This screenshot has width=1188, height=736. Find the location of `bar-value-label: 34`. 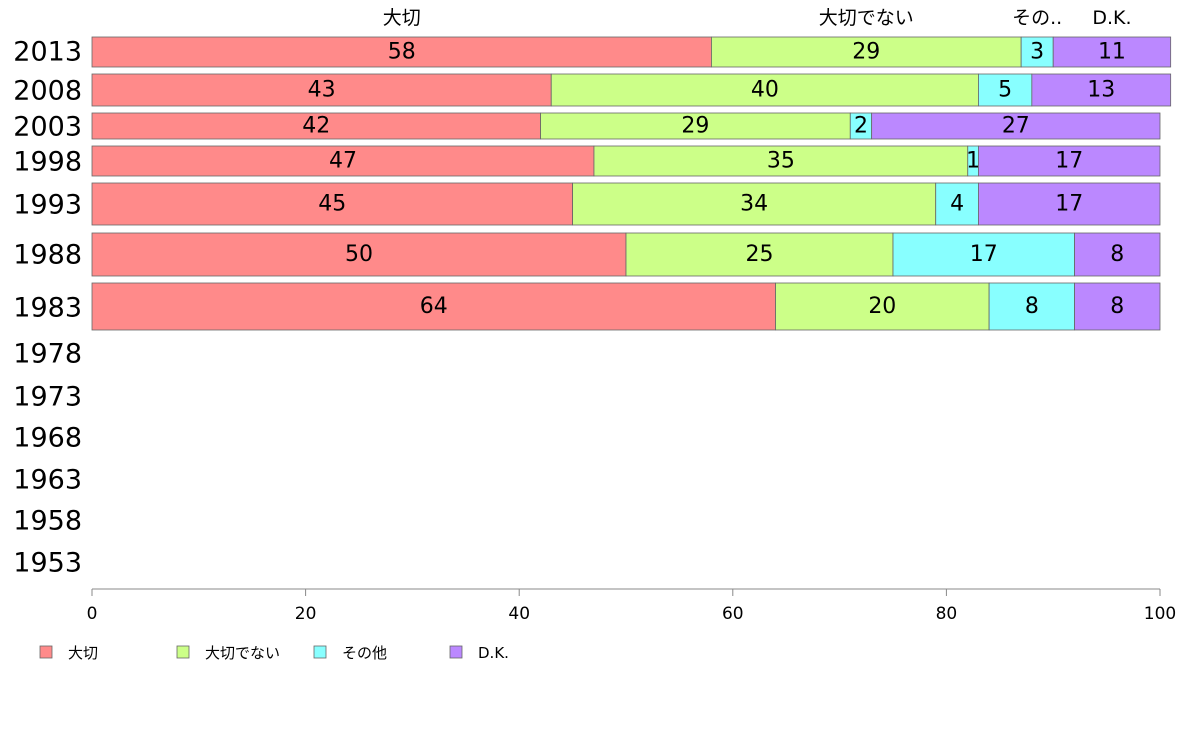

bar-value-label: 34 is located at coordinates (754, 204).